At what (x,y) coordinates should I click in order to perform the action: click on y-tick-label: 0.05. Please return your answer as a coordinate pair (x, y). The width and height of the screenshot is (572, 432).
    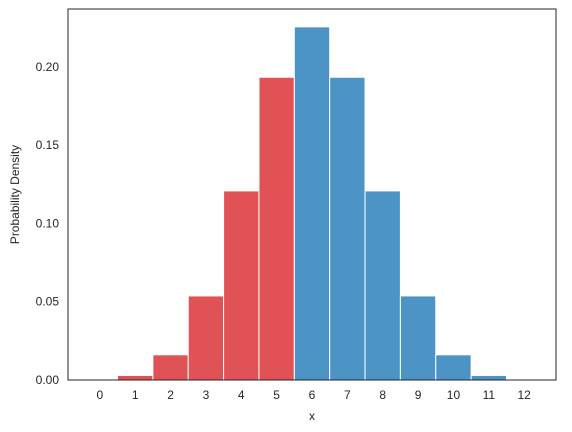
    Looking at the image, I should click on (48, 302).